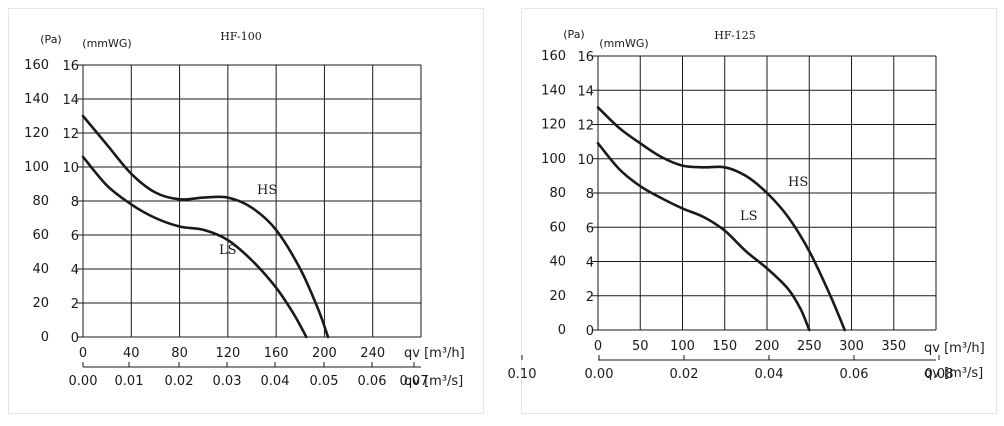 Image resolution: width=1004 pixels, height=426 pixels. I want to click on x-tick-label-m3s: 0.03, so click(227, 381).